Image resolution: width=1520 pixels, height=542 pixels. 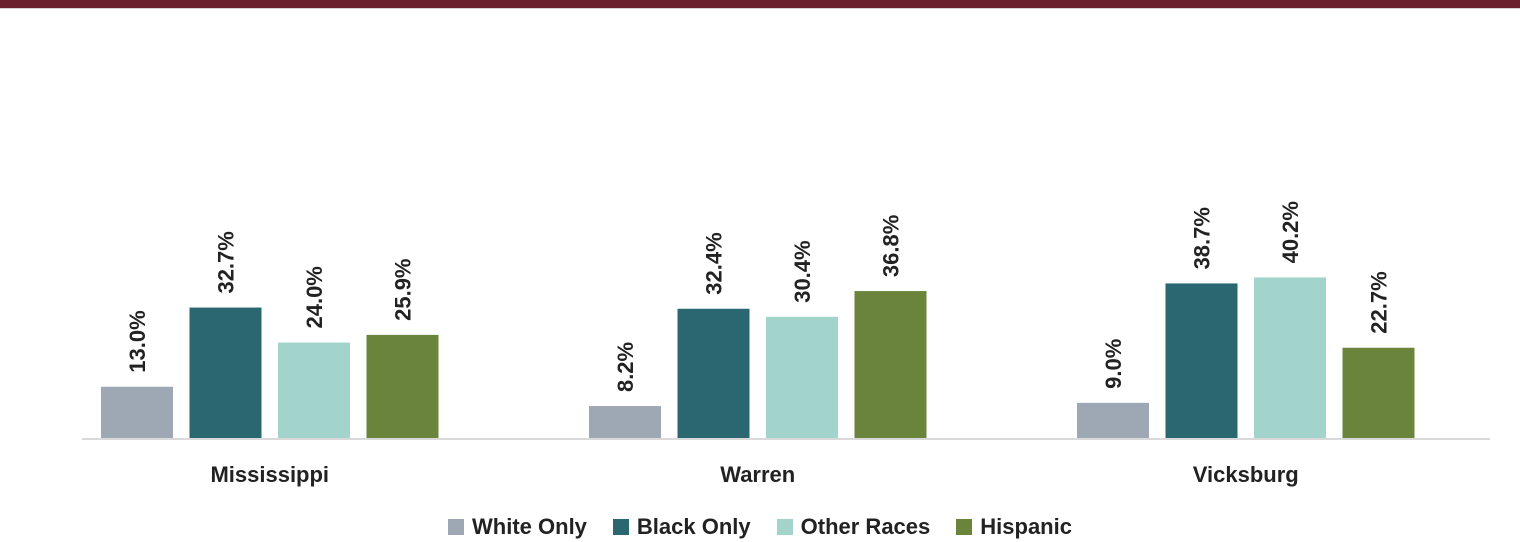 I want to click on legend-item-white-only: White Only, so click(x=517, y=527).